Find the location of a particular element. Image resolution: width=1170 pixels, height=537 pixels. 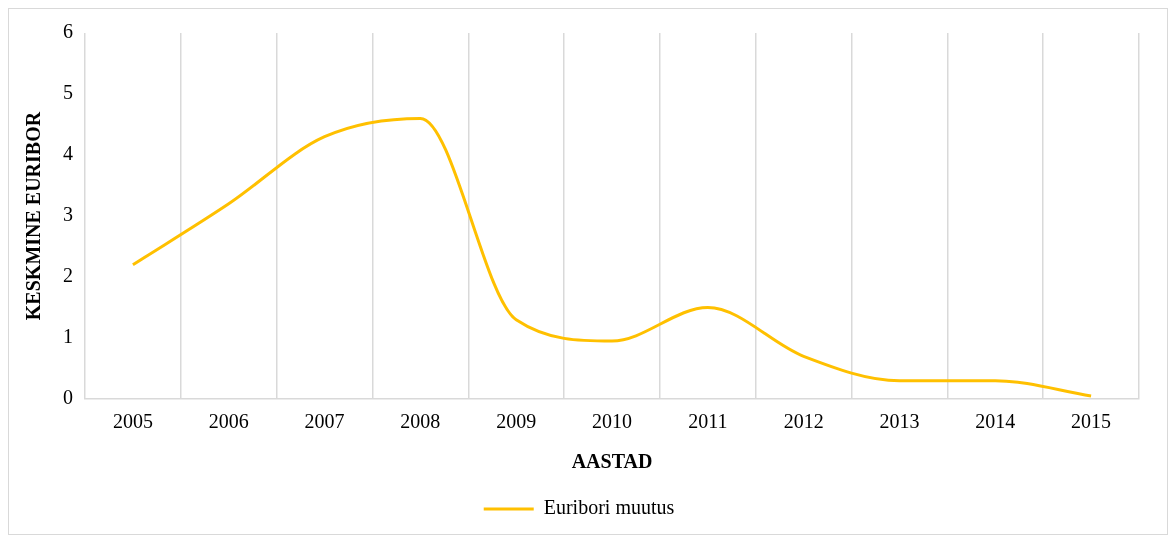

x-tick-label: 2014 is located at coordinates (995, 421).